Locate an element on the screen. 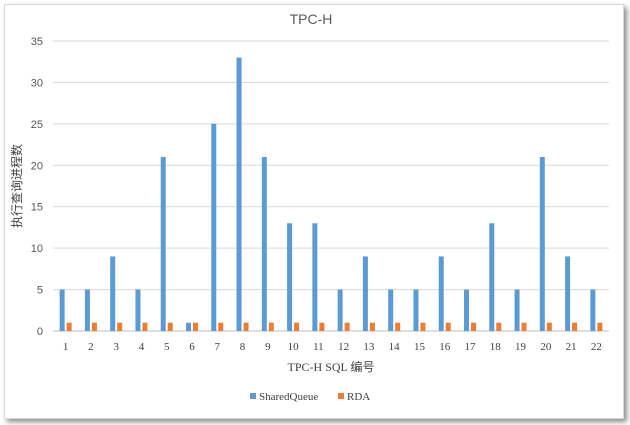  y-tick-labels: 0 5 10 15 20 25 30 35 is located at coordinates (37, 187).